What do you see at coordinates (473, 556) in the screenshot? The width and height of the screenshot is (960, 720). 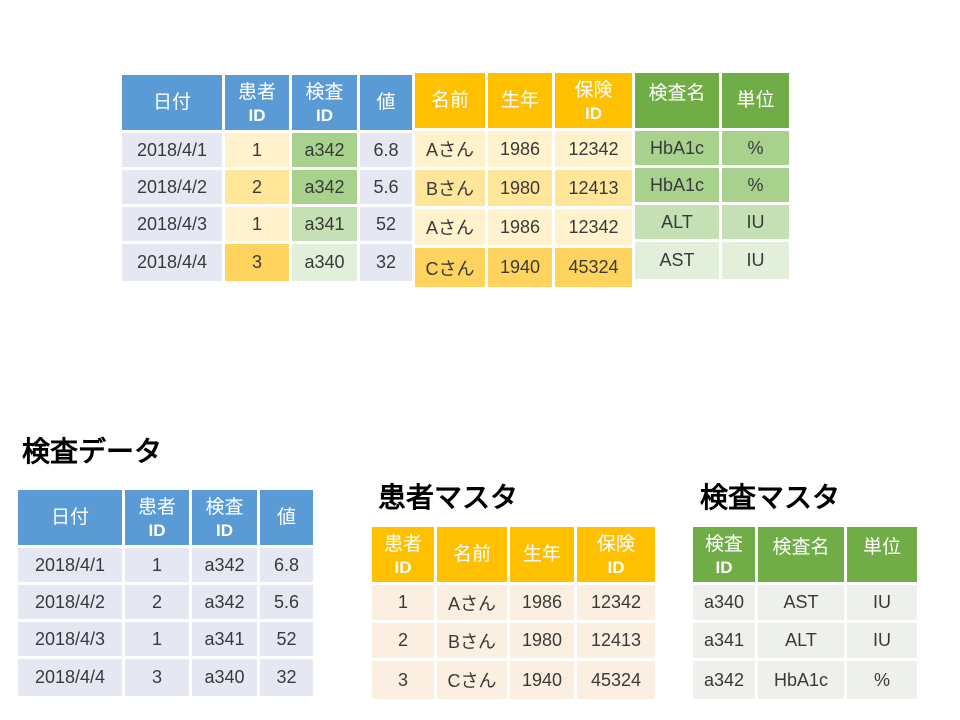 I see `column-header: 名前` at bounding box center [473, 556].